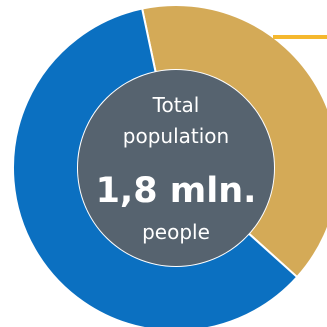 The width and height of the screenshot is (327, 327). What do you see at coordinates (176, 105) in the screenshot?
I see `center-label-line1: Total` at bounding box center [176, 105].